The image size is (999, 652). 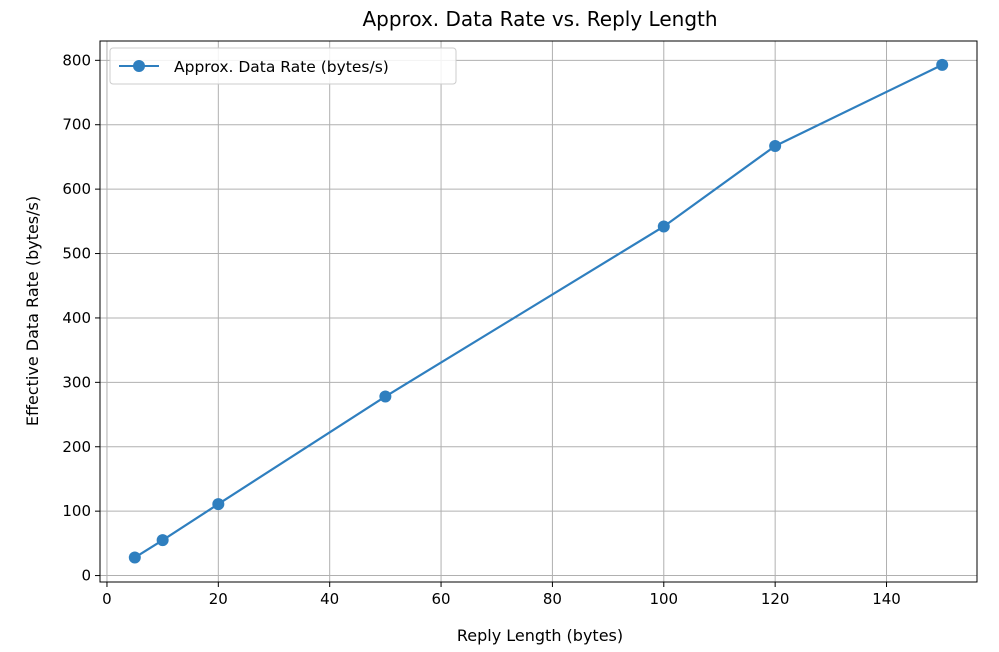 What do you see at coordinates (775, 599) in the screenshot?
I see `x-tick-label: 120` at bounding box center [775, 599].